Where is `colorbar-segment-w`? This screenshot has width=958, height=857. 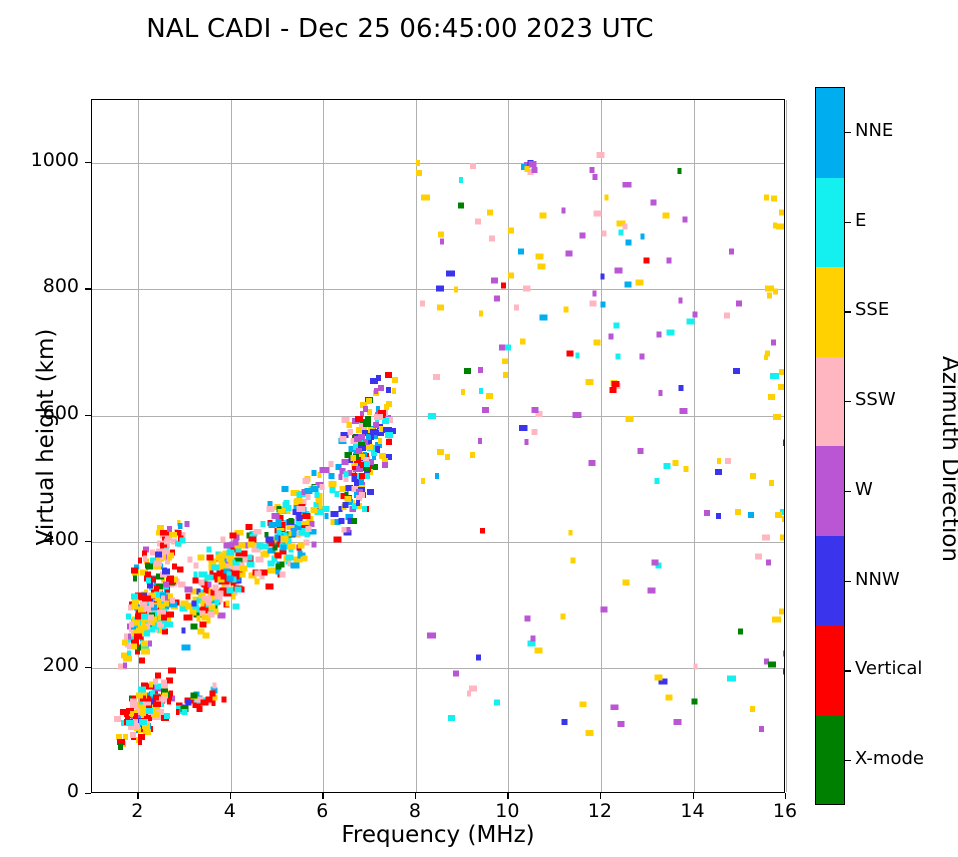 colorbar-segment-w is located at coordinates (830, 491).